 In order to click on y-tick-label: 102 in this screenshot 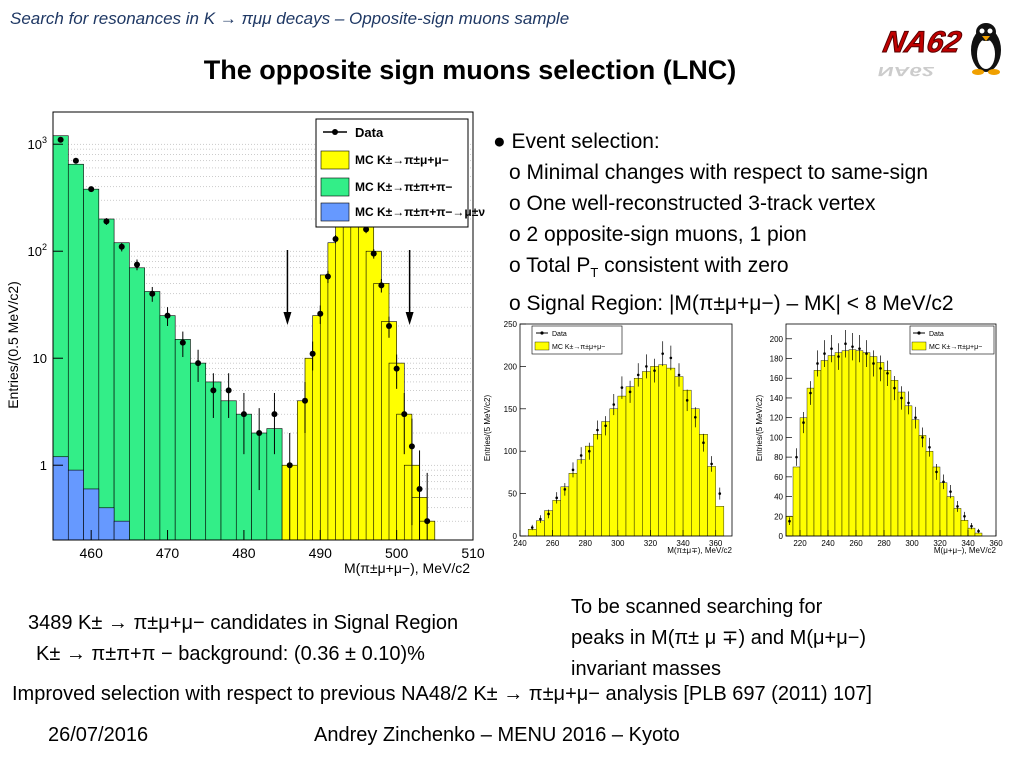, I will do `click(37, 250)`.